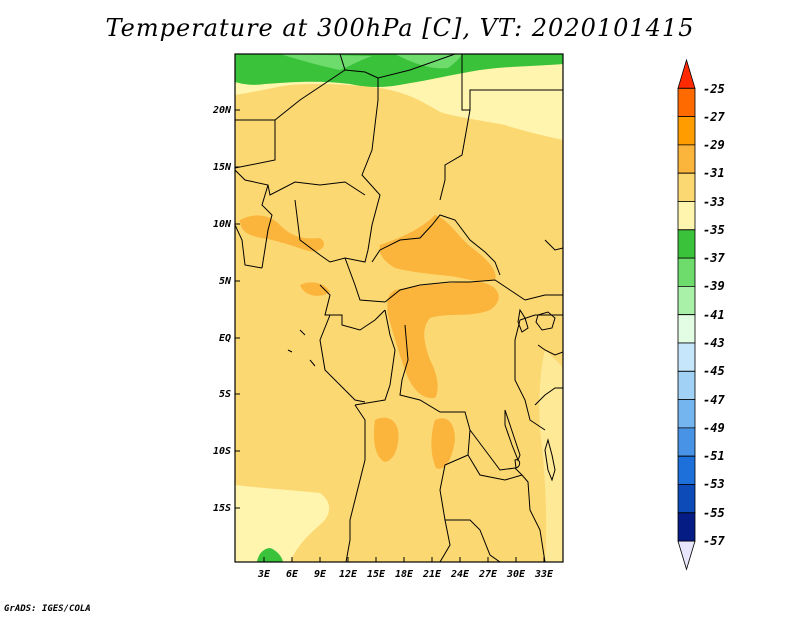  What do you see at coordinates (714, 456) in the screenshot?
I see `colorbar-label: -51` at bounding box center [714, 456].